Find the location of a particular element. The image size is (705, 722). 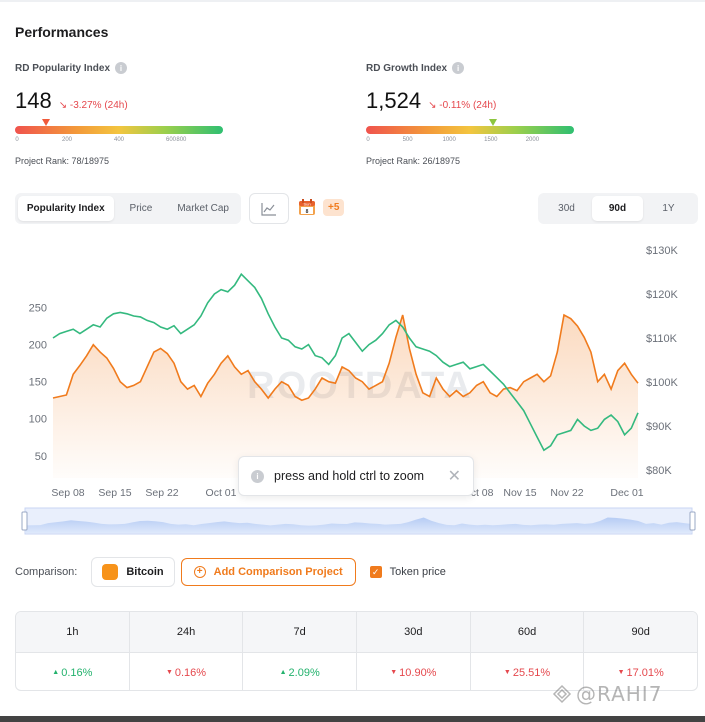

x-tick-label: Sep 15 is located at coordinates (114, 493).